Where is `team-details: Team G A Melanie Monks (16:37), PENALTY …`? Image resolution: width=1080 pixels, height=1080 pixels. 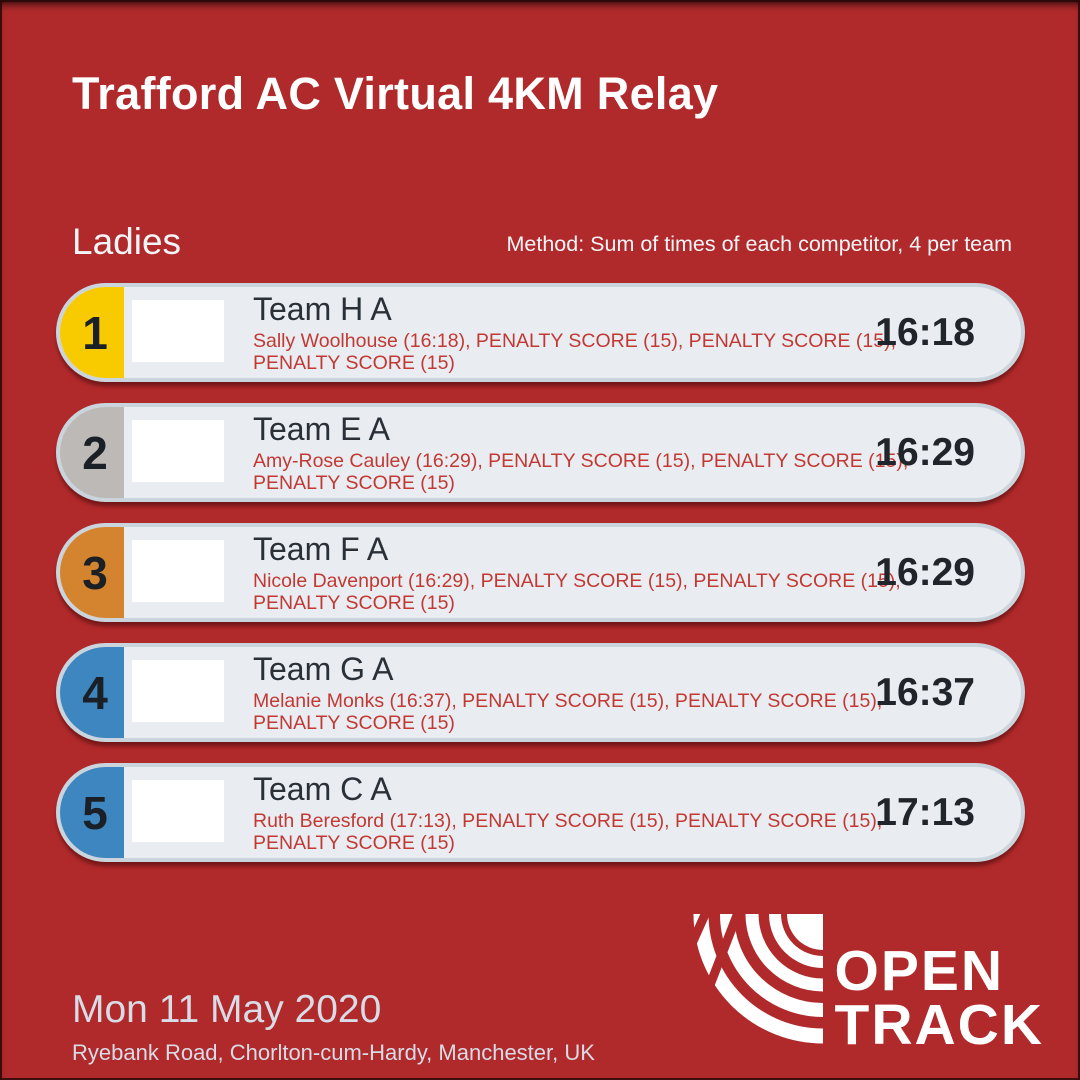 team-details: Team G A Melanie Monks (16:37), PENALTY … is located at coordinates (603, 691).